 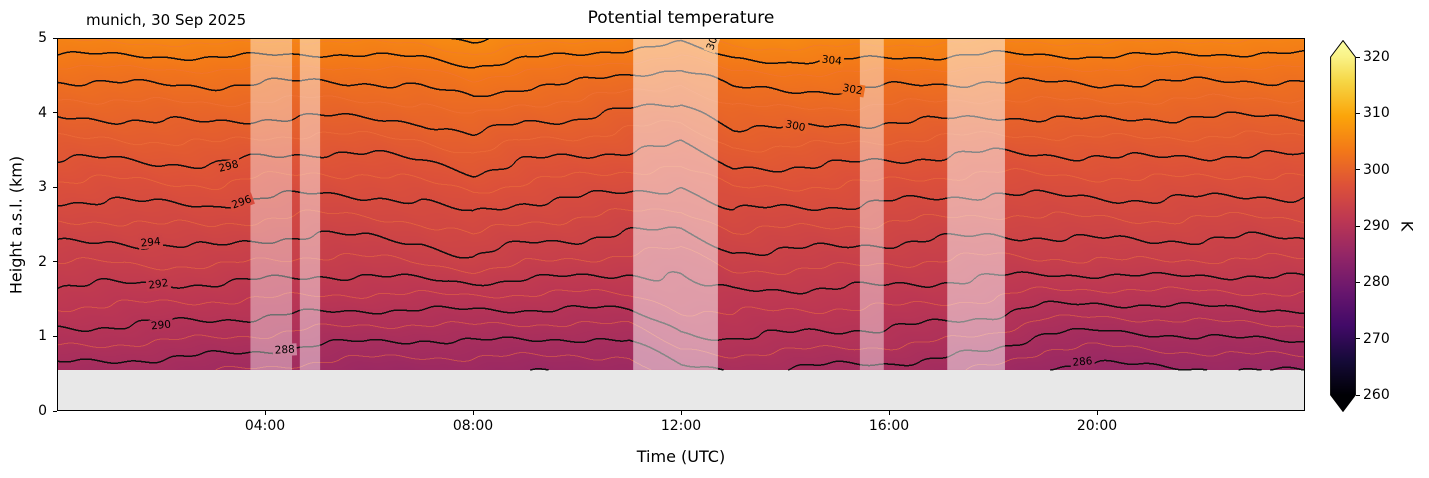 What do you see at coordinates (42, 38) in the screenshot?
I see `y-tick-label: 5` at bounding box center [42, 38].